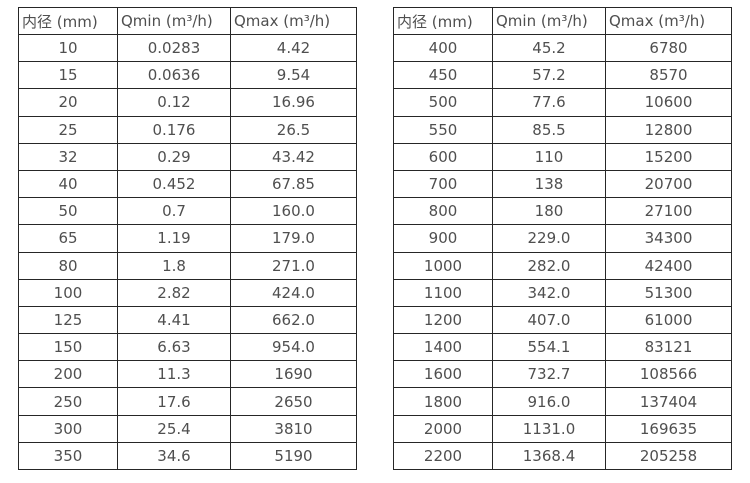 The height and width of the screenshot is (483, 750). I want to click on qmin-cell: 110, so click(549, 156).